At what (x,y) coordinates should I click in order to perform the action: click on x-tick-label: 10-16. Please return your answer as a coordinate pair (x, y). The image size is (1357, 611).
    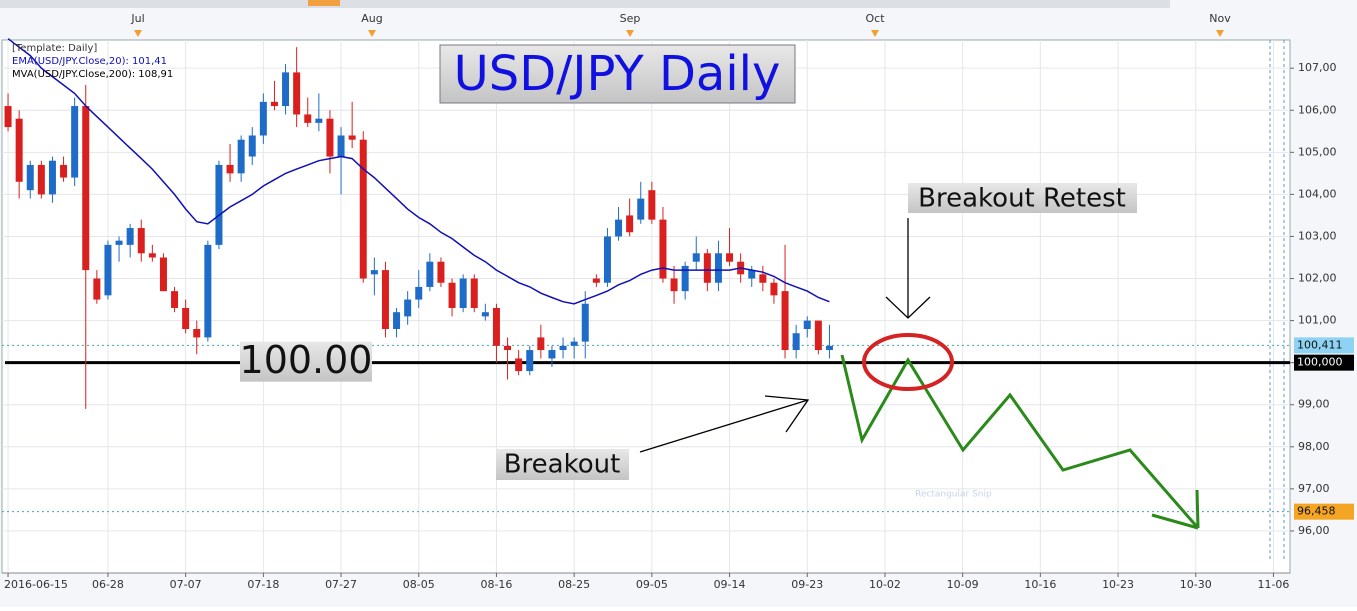
    Looking at the image, I should click on (1040, 584).